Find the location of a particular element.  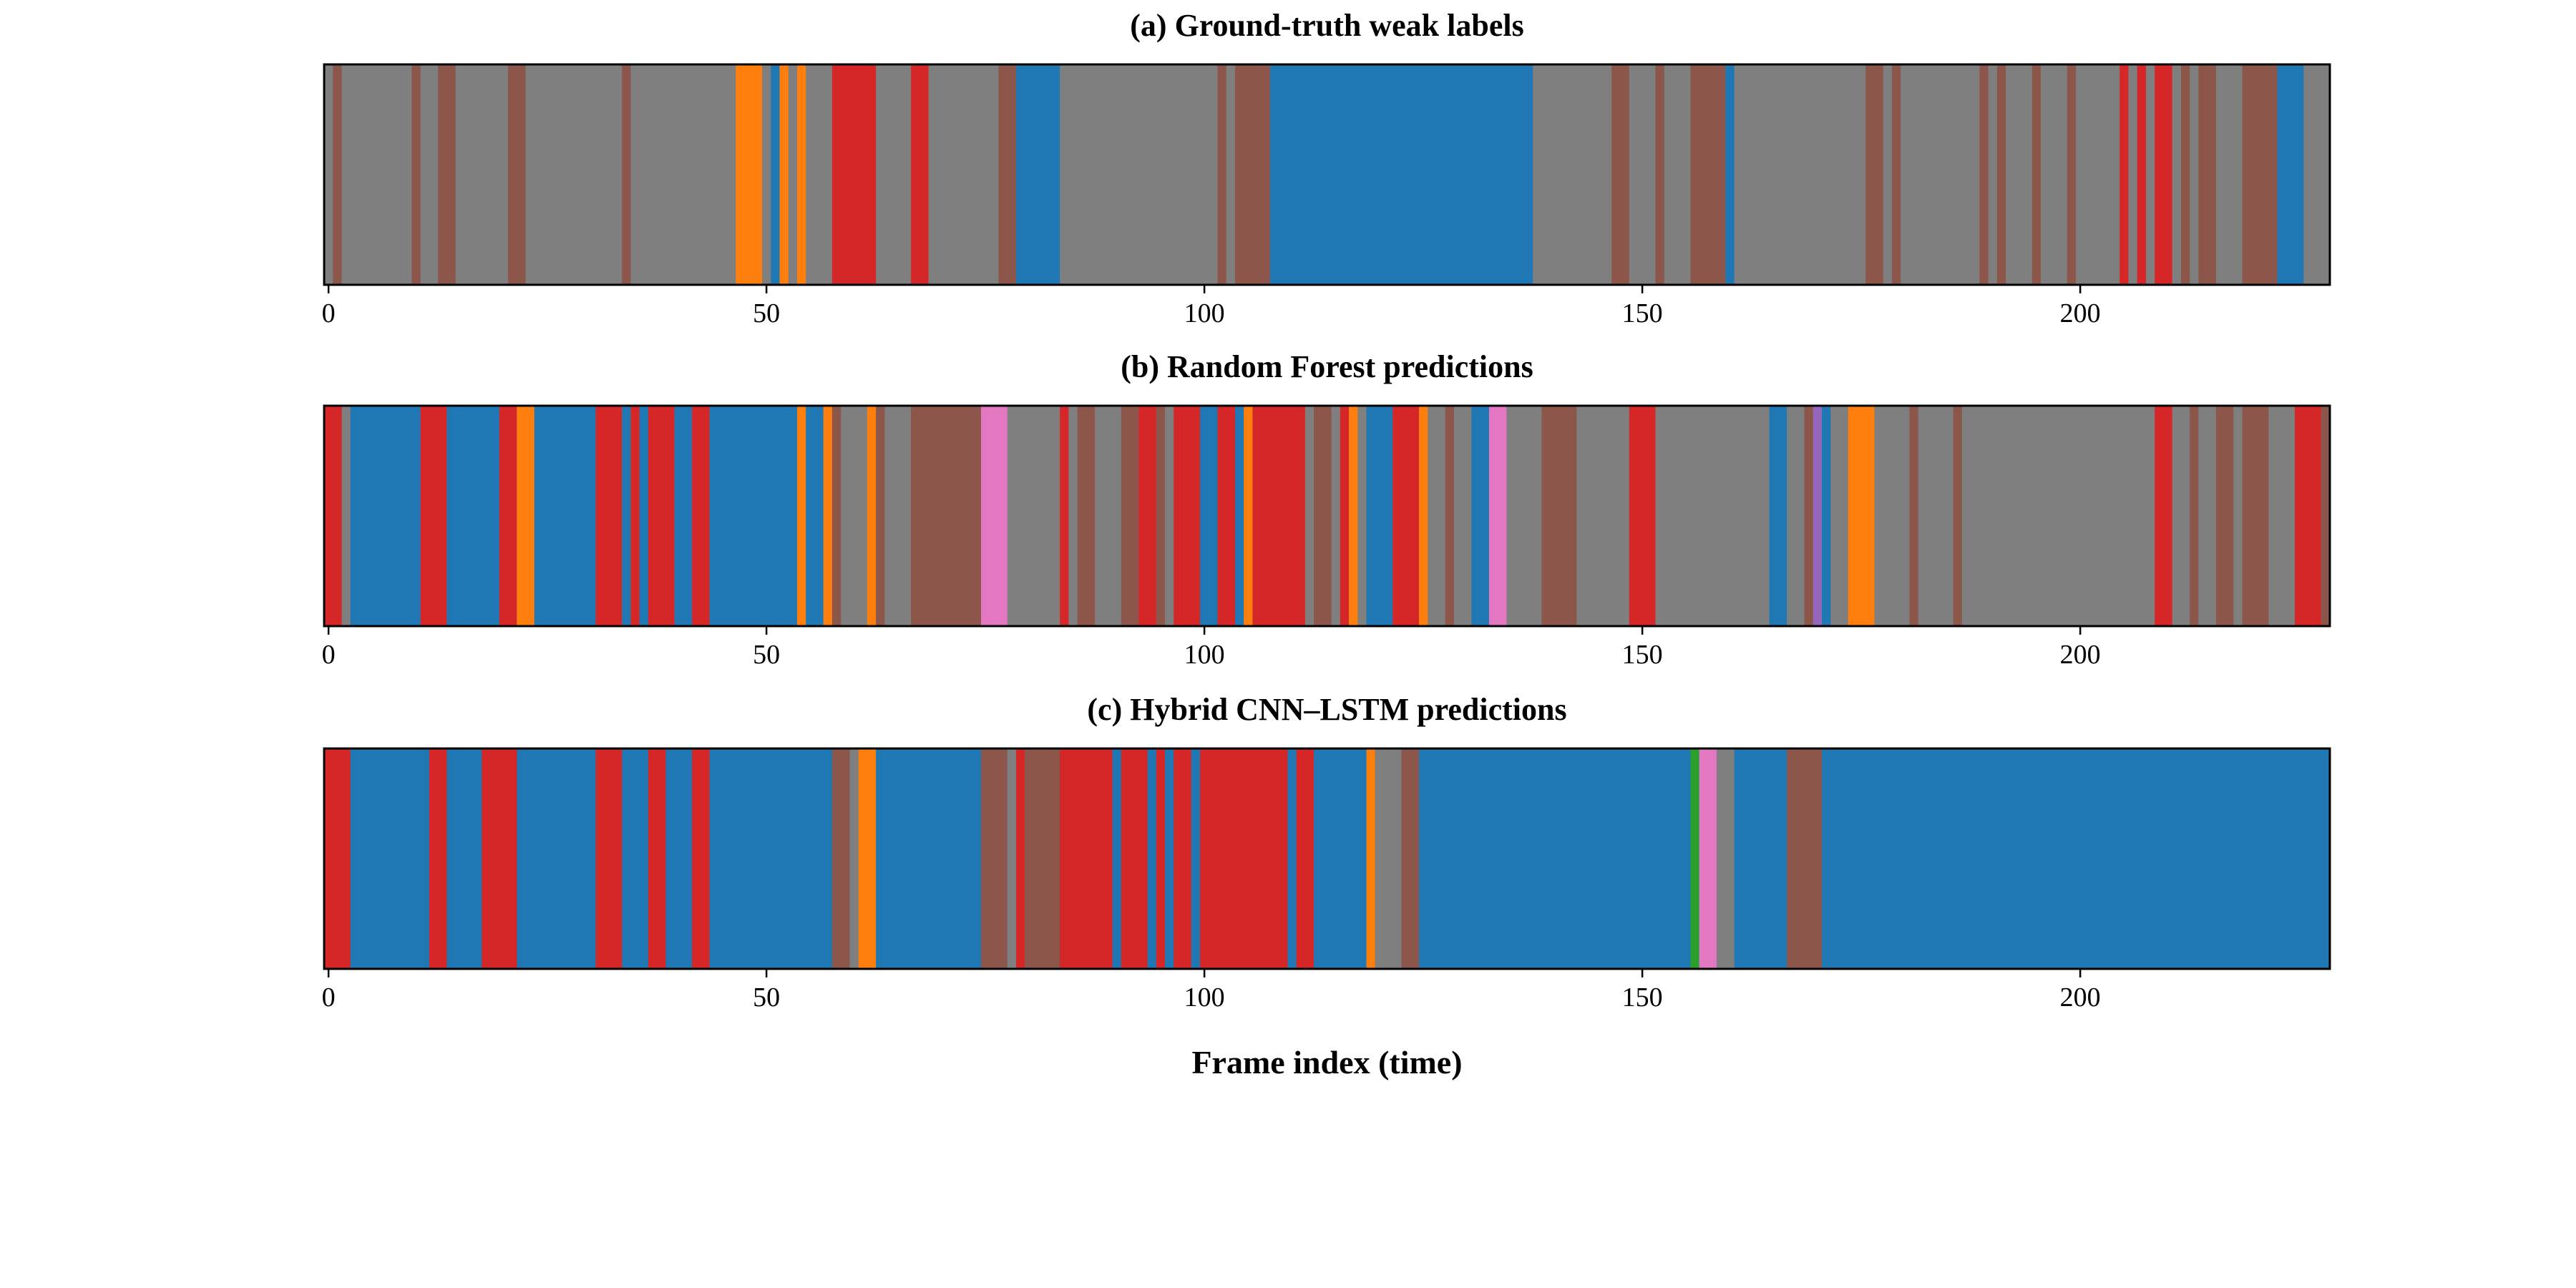

panel-1-title: (a) Ground-truth weak labels is located at coordinates (1326, 25).